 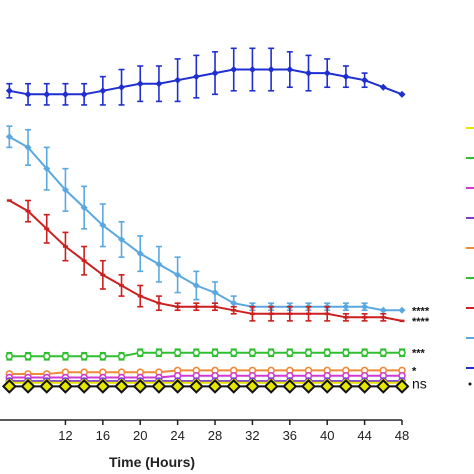 I want to click on x-tick-label: 20, so click(x=140, y=435).